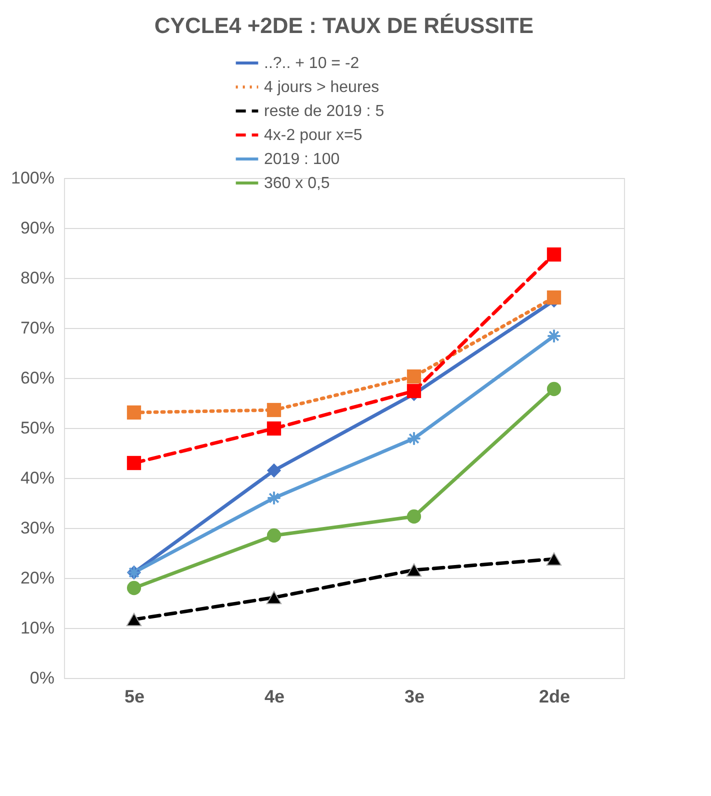 This screenshot has height=796, width=711. What do you see at coordinates (37, 428) in the screenshot?
I see `y-tick-label: 50%` at bounding box center [37, 428].